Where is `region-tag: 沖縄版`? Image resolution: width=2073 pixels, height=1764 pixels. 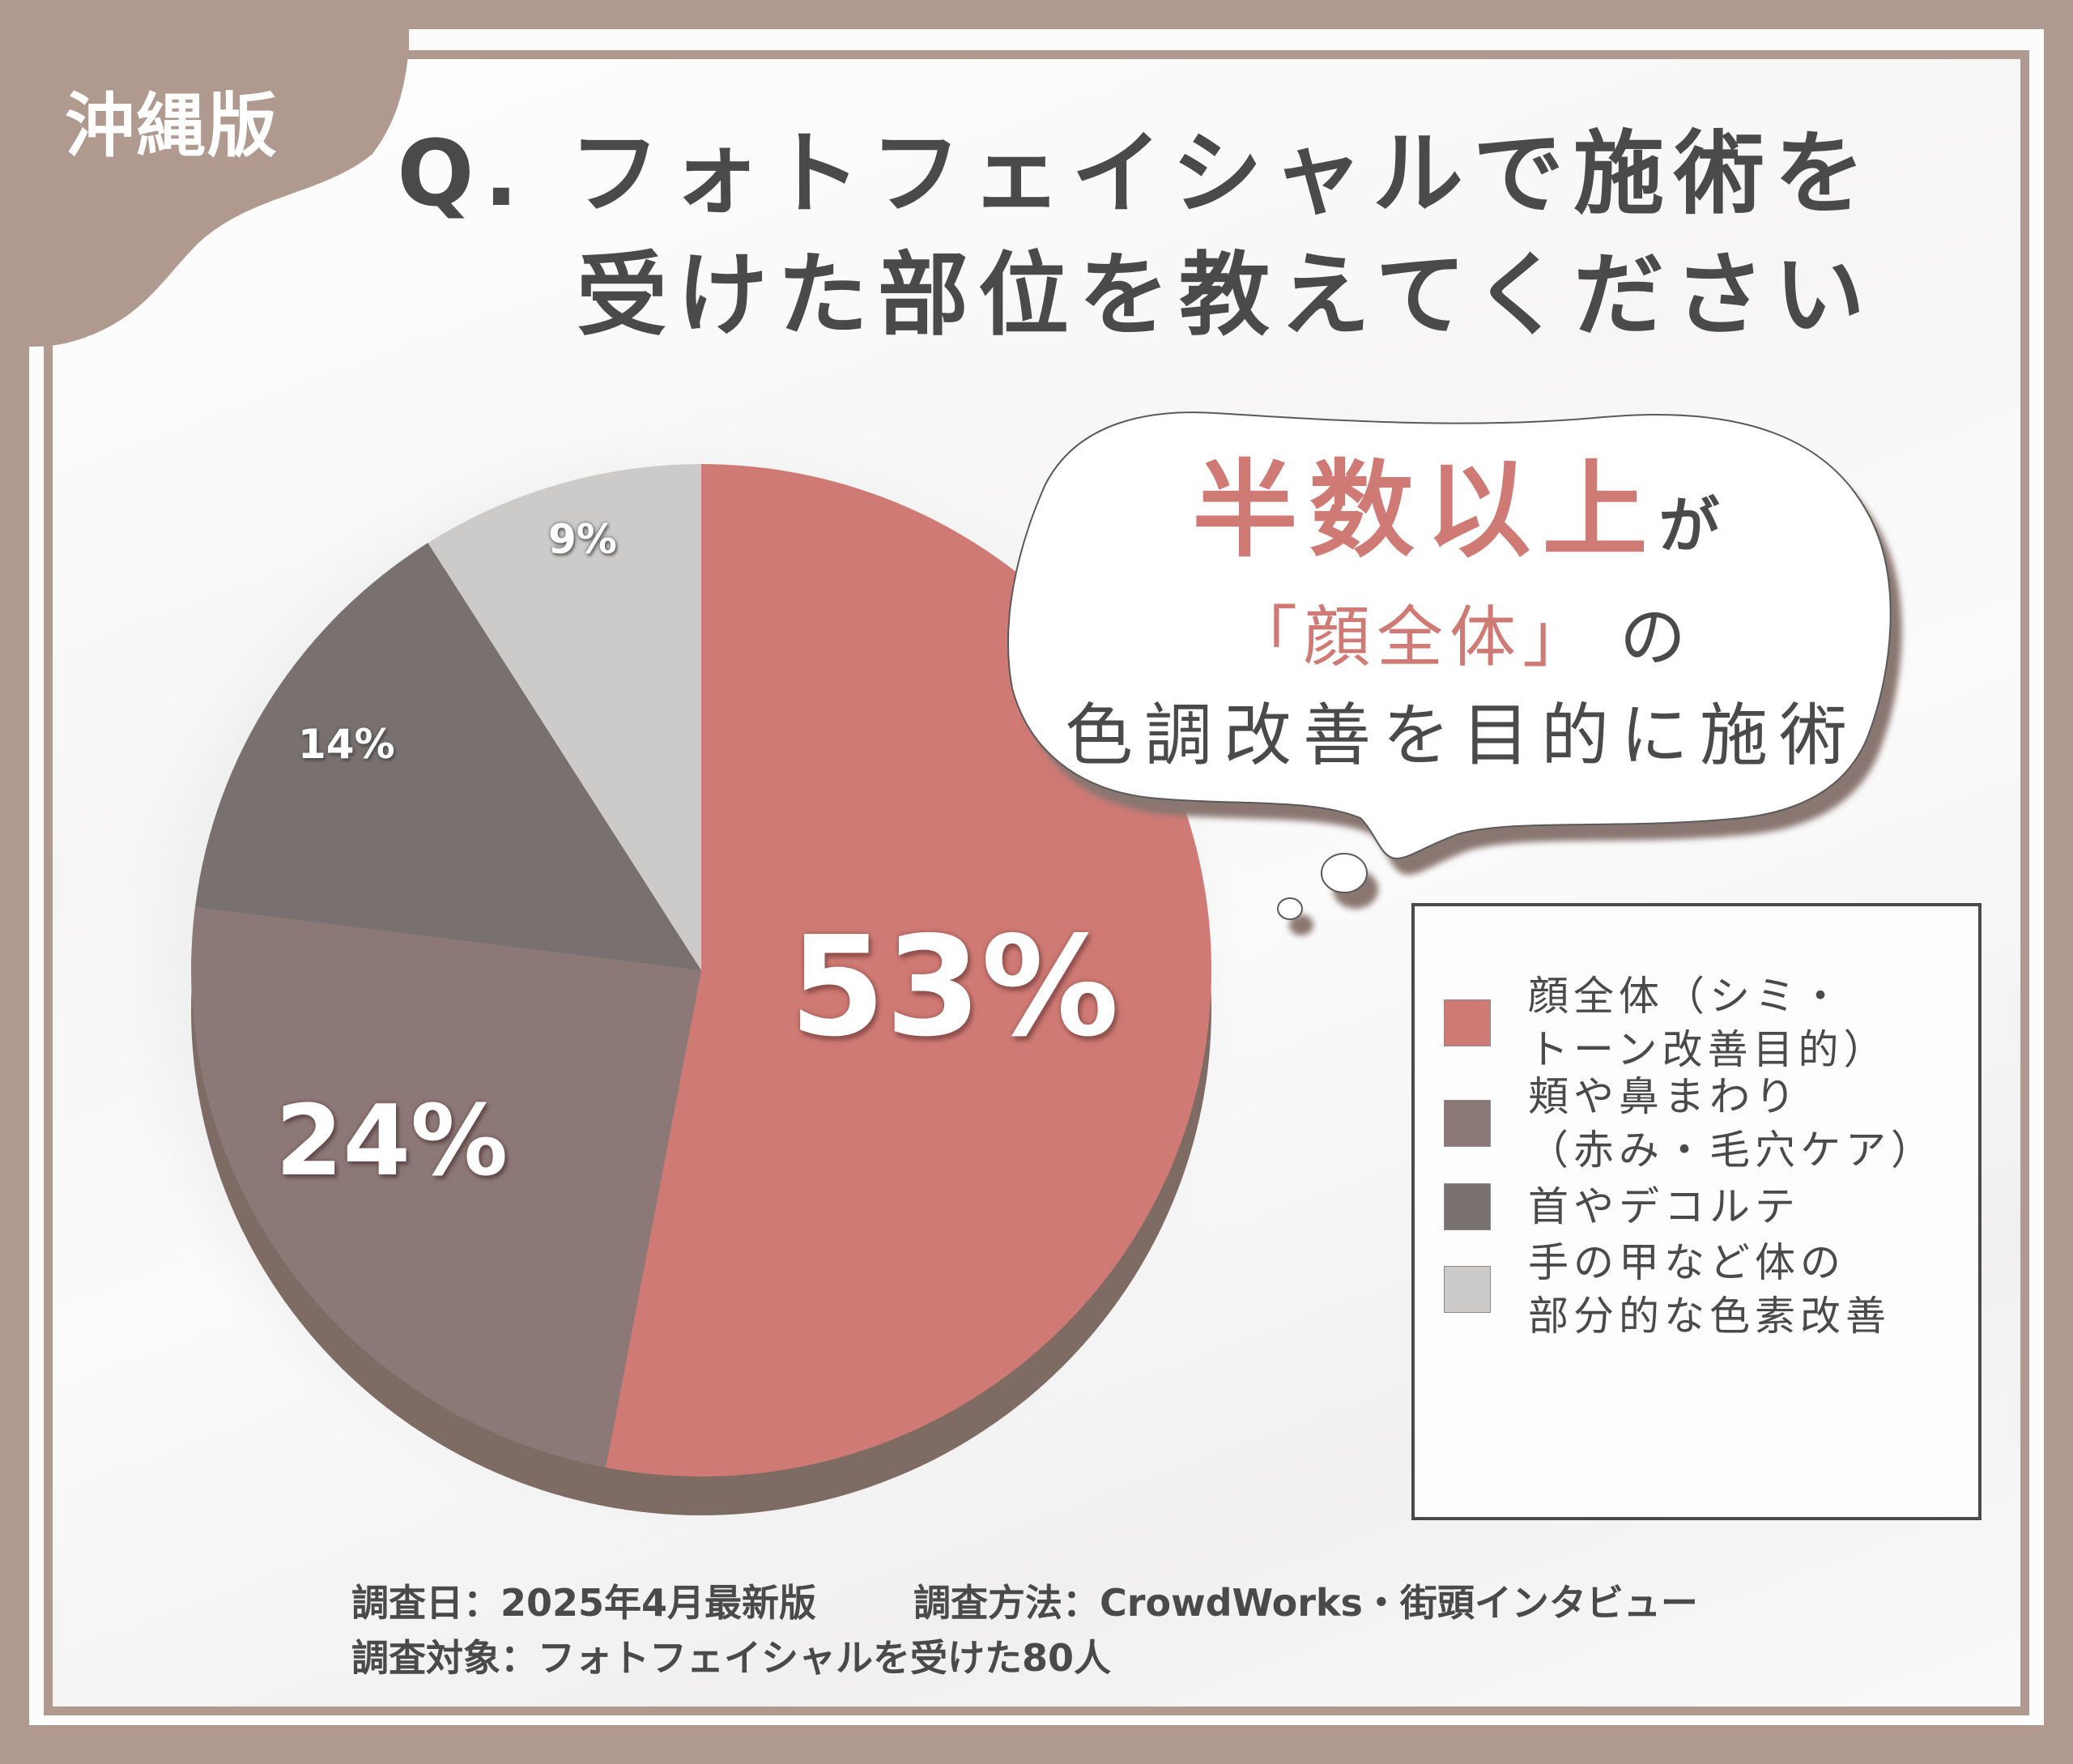
region-tag: 沖縄版 is located at coordinates (172, 126).